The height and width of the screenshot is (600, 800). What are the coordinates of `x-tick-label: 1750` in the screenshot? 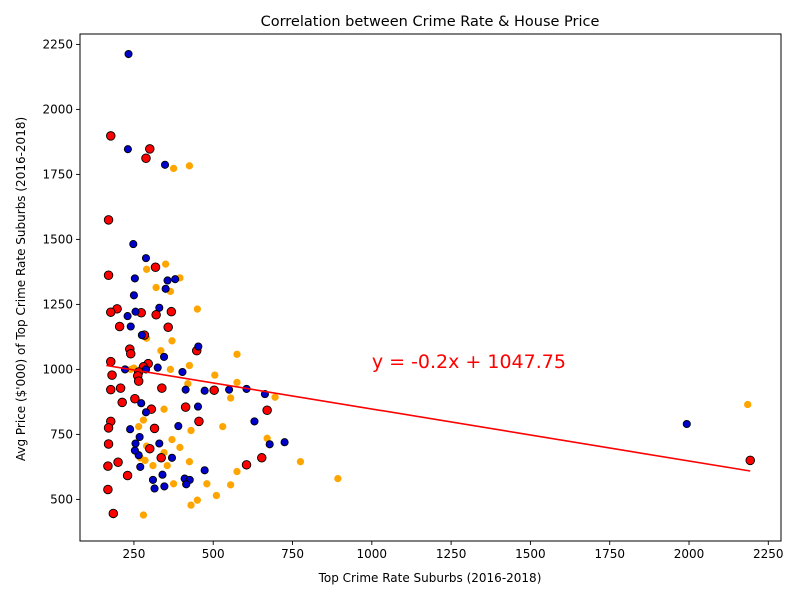 It's located at (609, 554).